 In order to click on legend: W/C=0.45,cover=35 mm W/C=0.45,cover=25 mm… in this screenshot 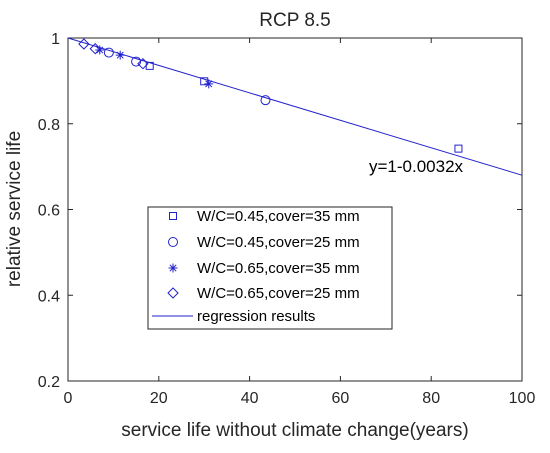, I will do `click(270, 268)`.